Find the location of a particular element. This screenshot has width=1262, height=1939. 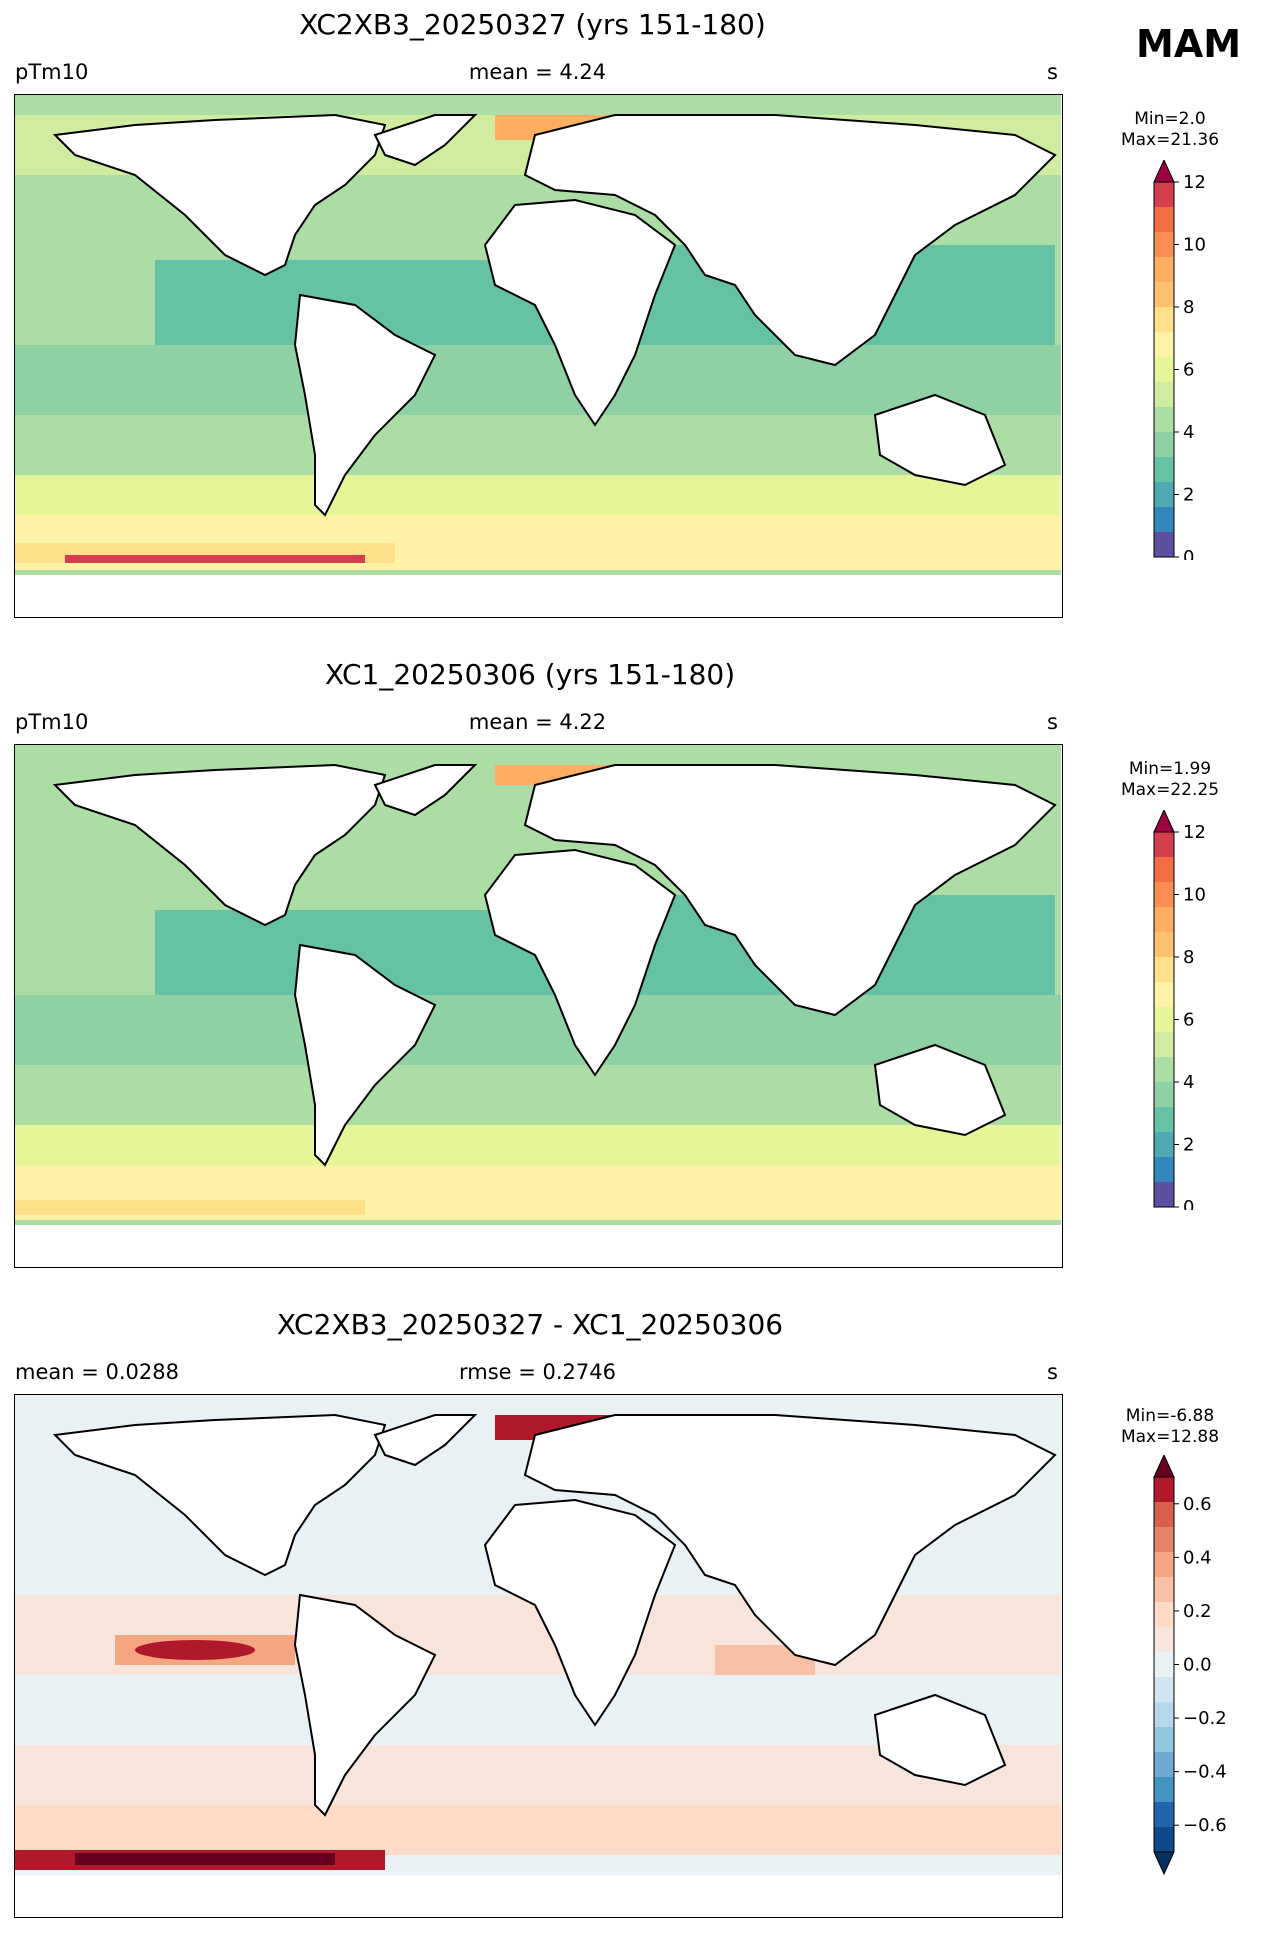

panel1-colorbar-extend-high is located at coordinates (1164, 171).